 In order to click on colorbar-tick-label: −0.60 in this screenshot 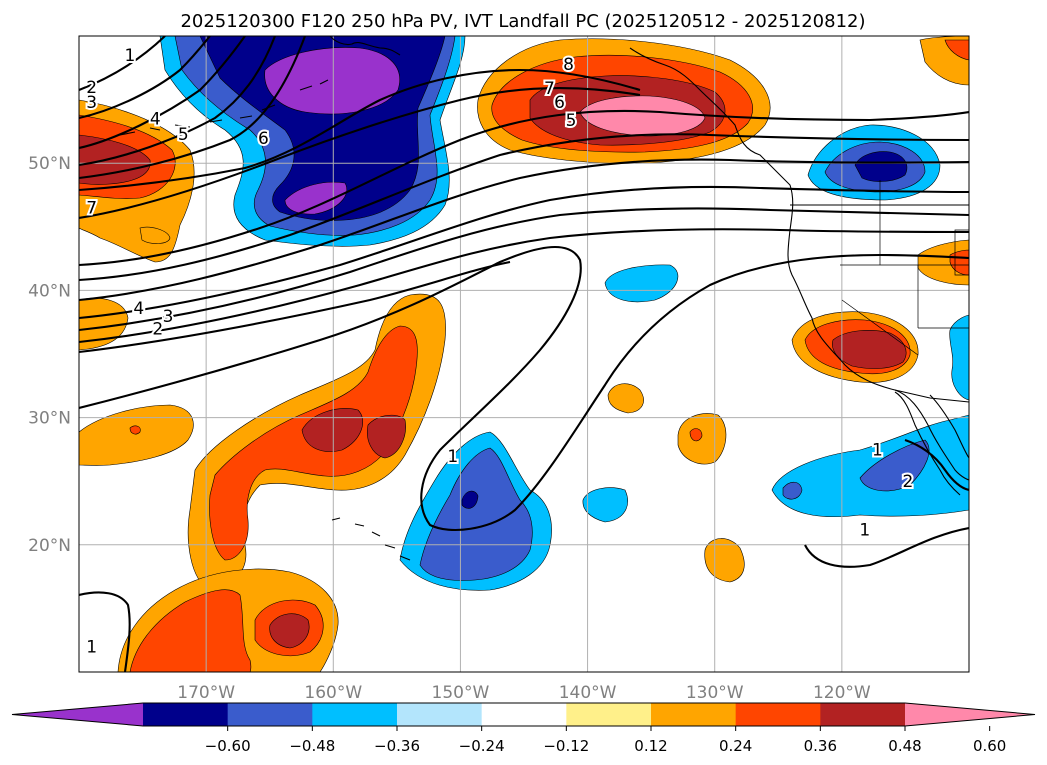, I will do `click(228, 746)`.